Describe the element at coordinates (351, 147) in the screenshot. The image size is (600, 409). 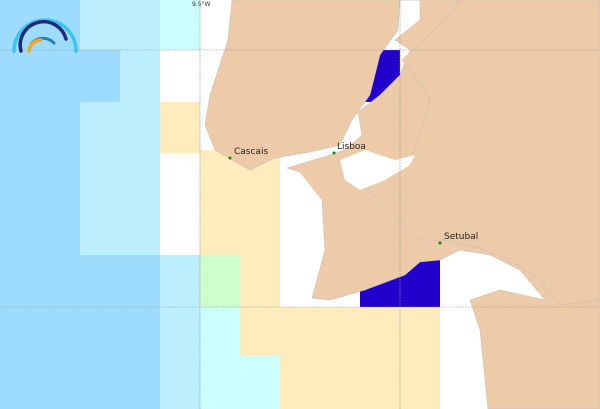
I see `place-label: Lisboa` at that location.